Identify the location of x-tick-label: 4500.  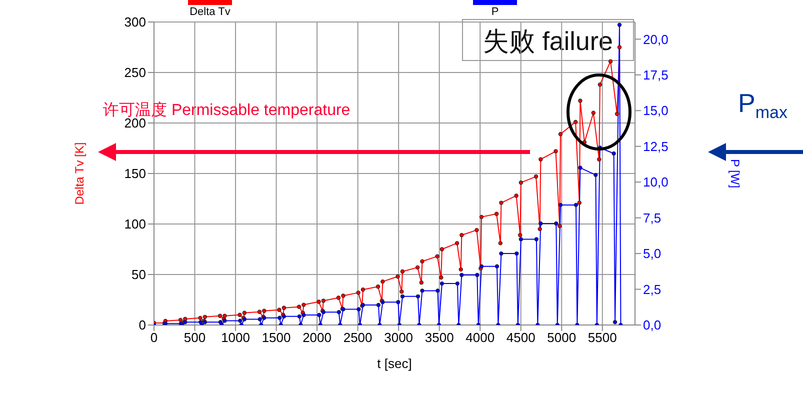
(521, 338).